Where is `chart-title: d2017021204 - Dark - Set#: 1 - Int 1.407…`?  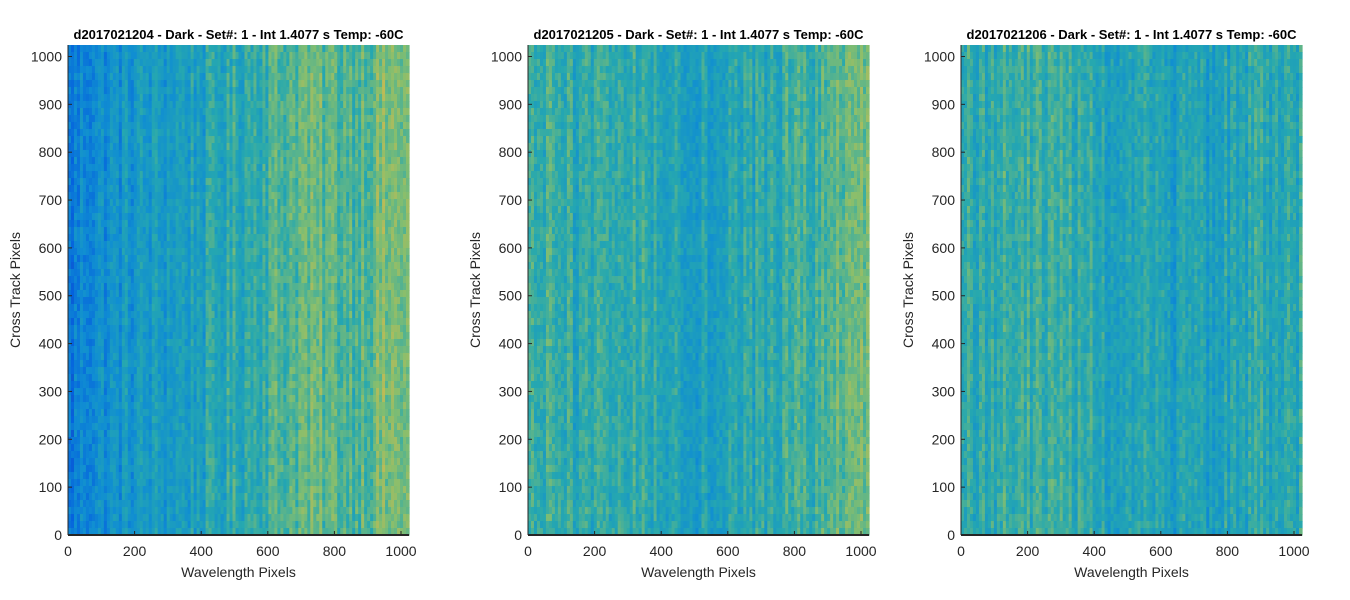
chart-title: d2017021204 - Dark - Set#: 1 - Int 1.407… is located at coordinates (239, 34).